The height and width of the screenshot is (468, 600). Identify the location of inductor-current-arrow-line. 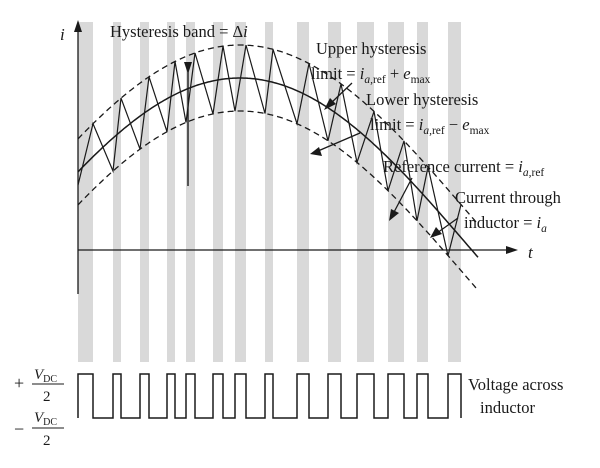
(447, 225).